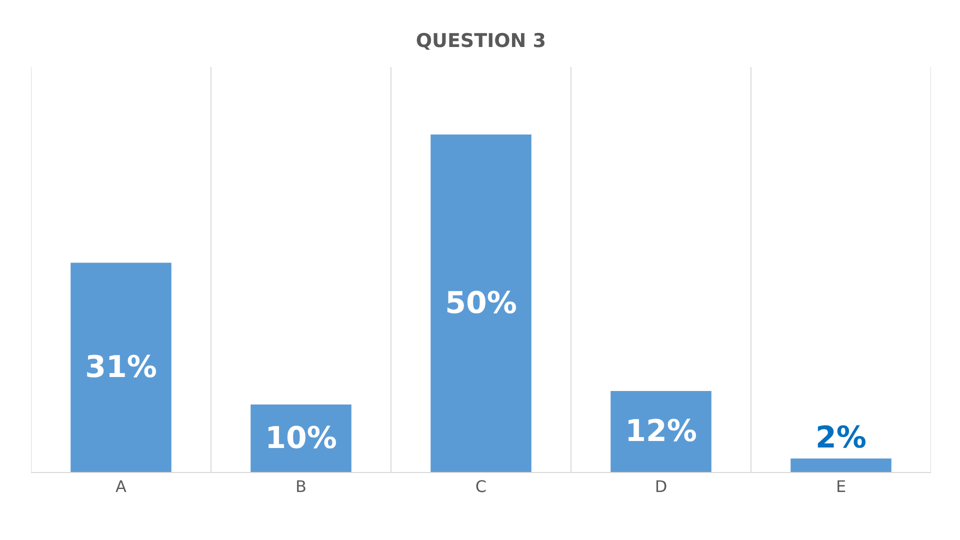  I want to click on data-label: 50%, so click(481, 303).